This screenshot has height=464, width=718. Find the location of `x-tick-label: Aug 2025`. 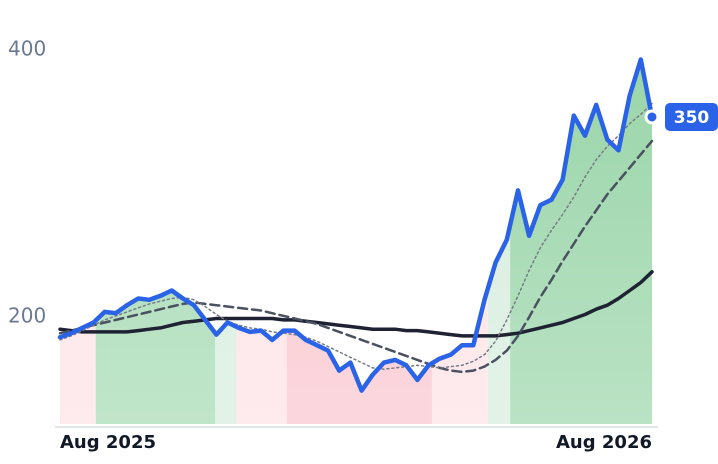

x-tick-label: Aug 2025 is located at coordinates (108, 442).